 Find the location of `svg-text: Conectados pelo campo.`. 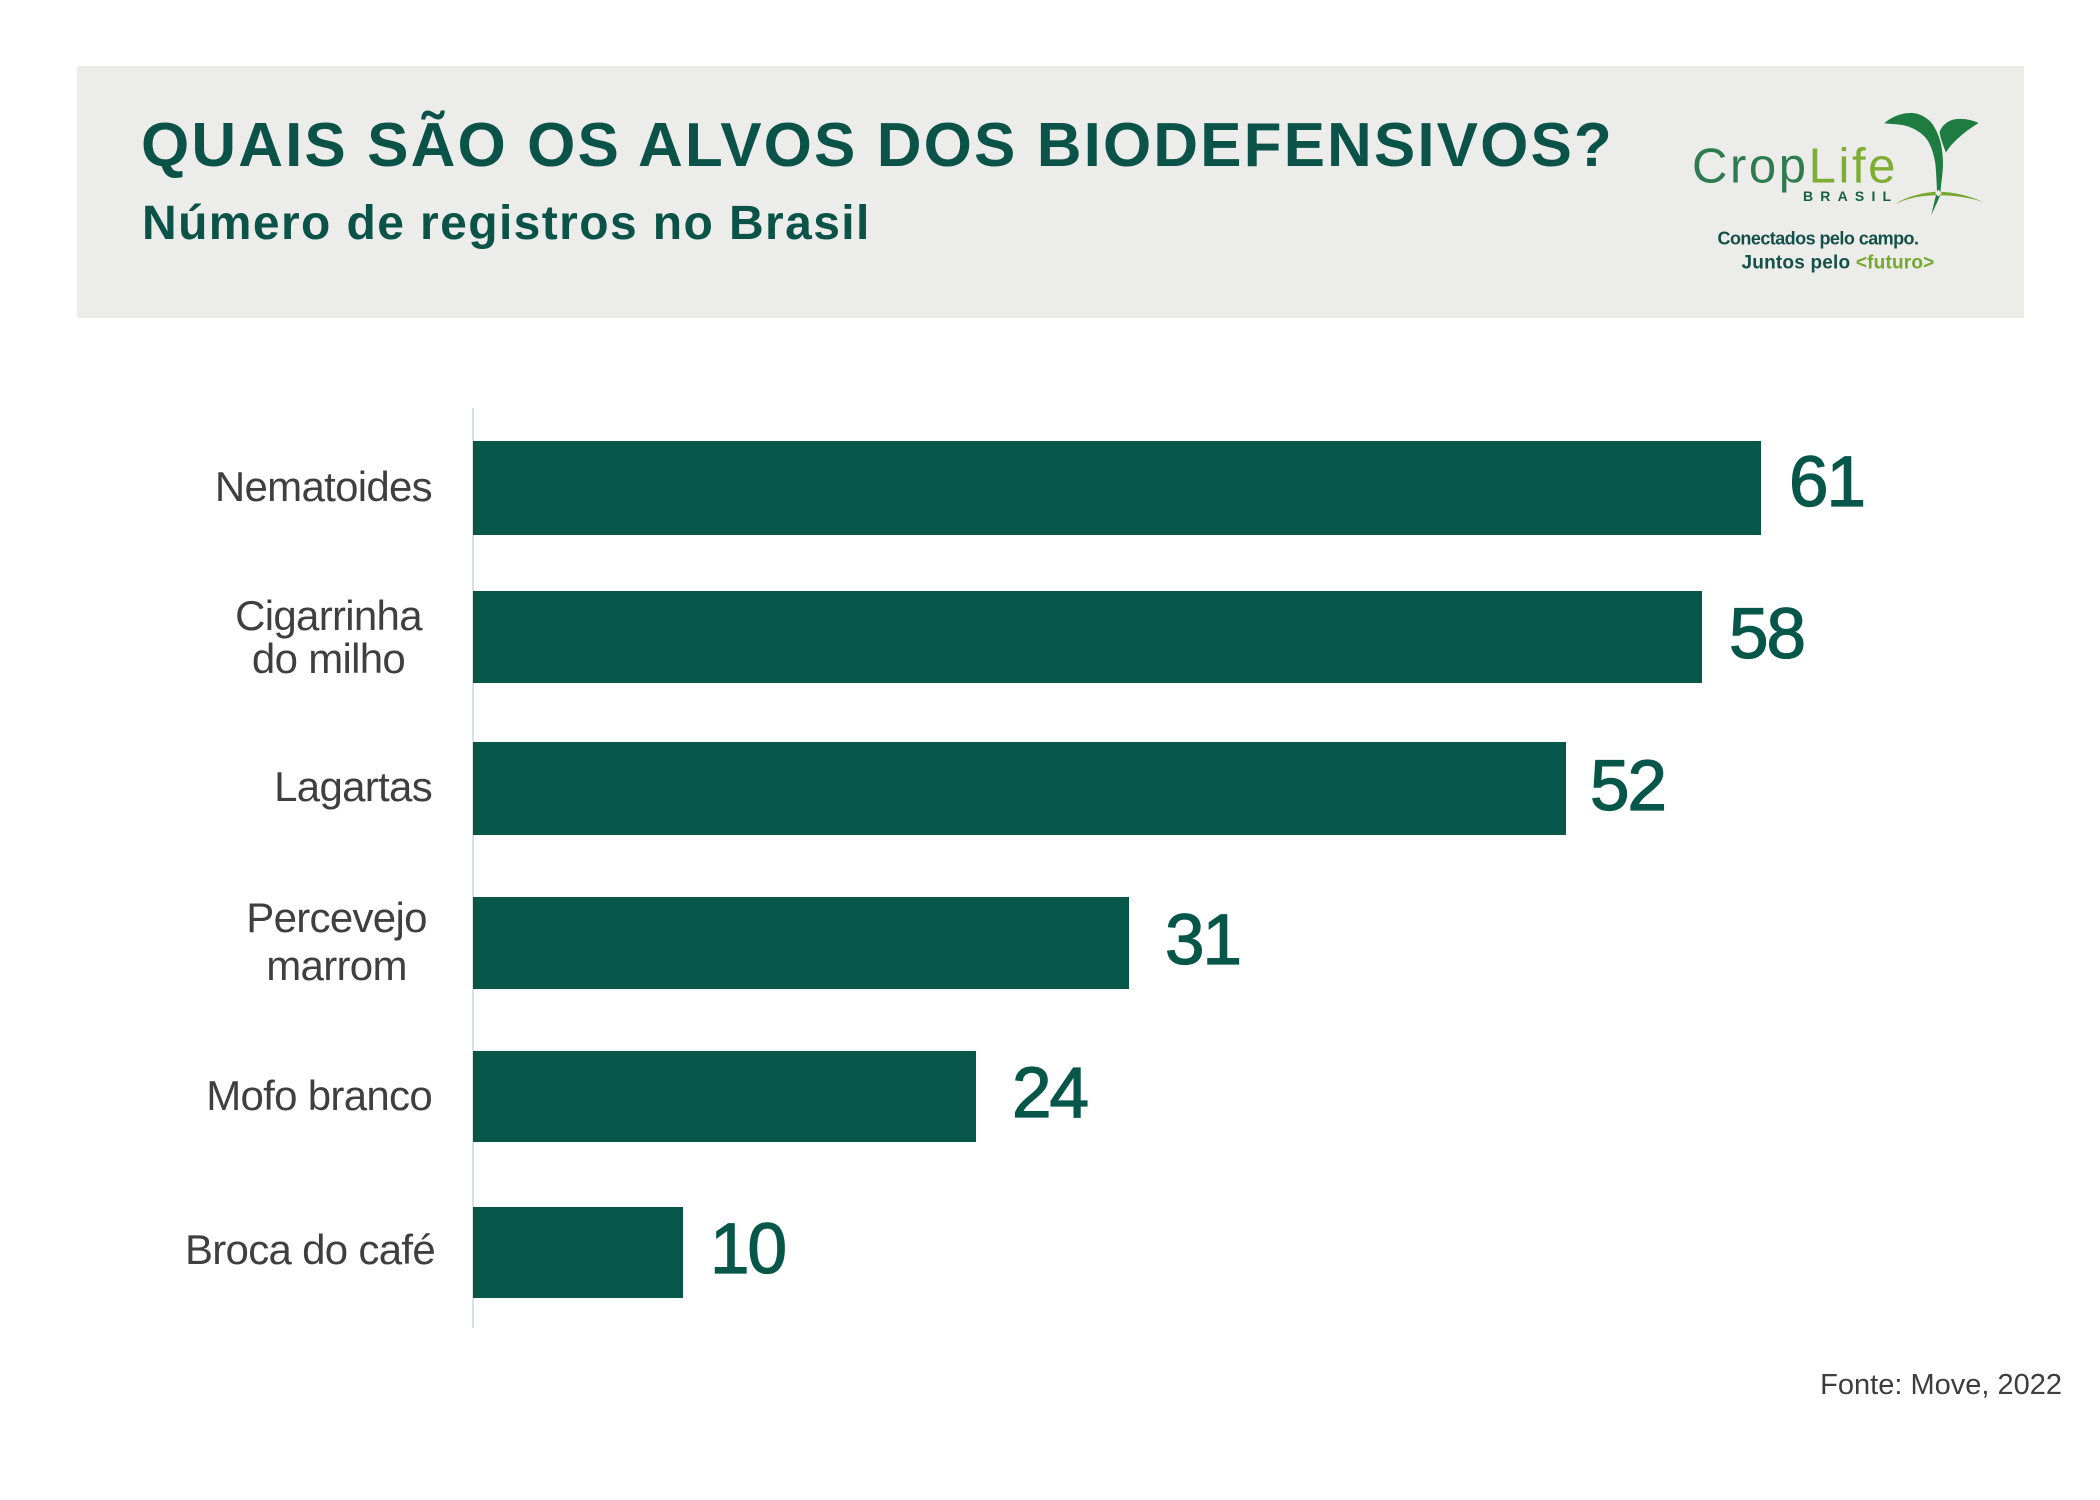

svg-text: Conectados pelo campo. is located at coordinates (1818, 238).